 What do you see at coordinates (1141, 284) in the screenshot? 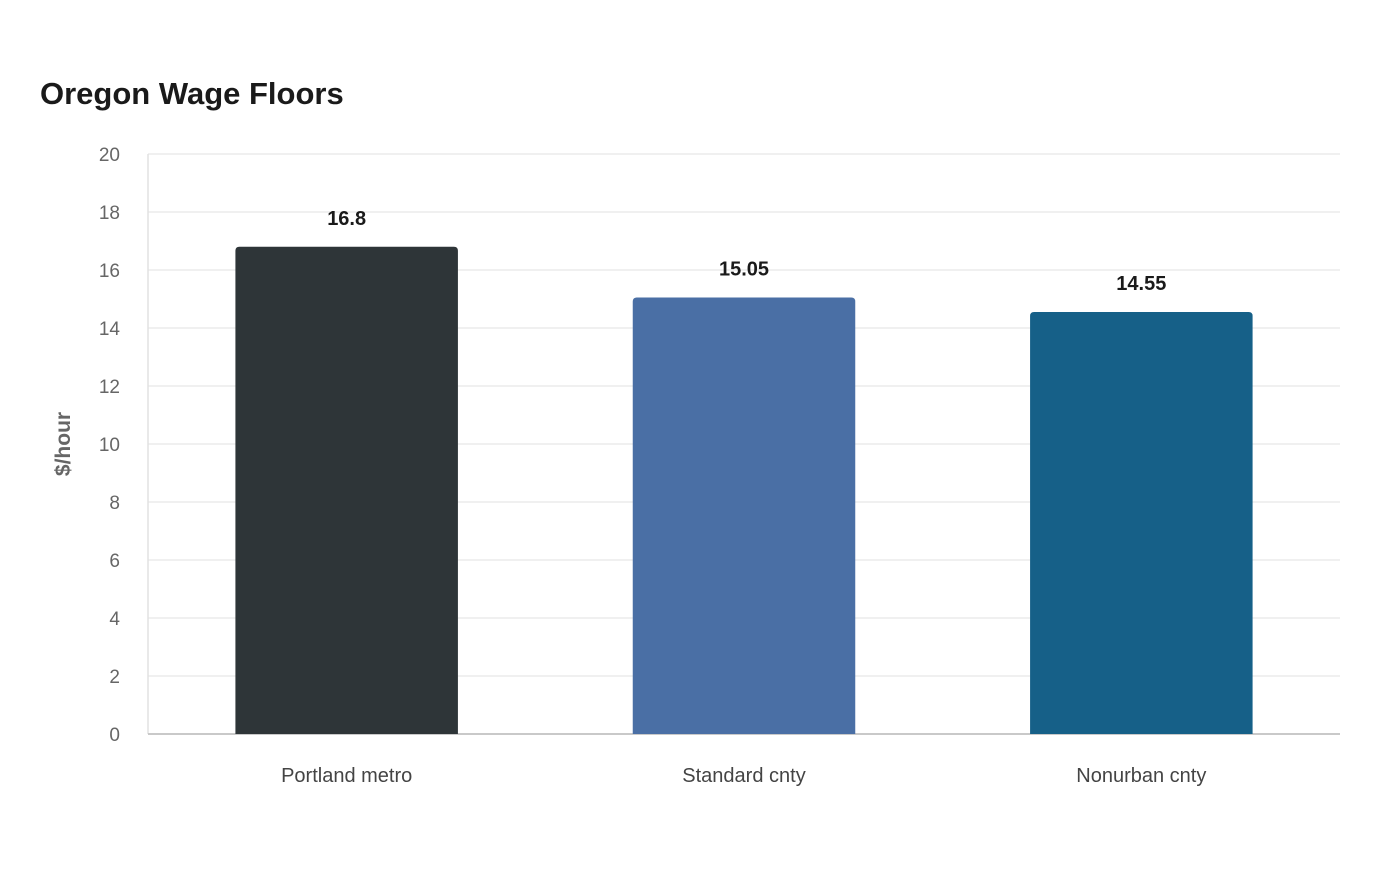
I see `value-label: 14.55` at bounding box center [1141, 284].